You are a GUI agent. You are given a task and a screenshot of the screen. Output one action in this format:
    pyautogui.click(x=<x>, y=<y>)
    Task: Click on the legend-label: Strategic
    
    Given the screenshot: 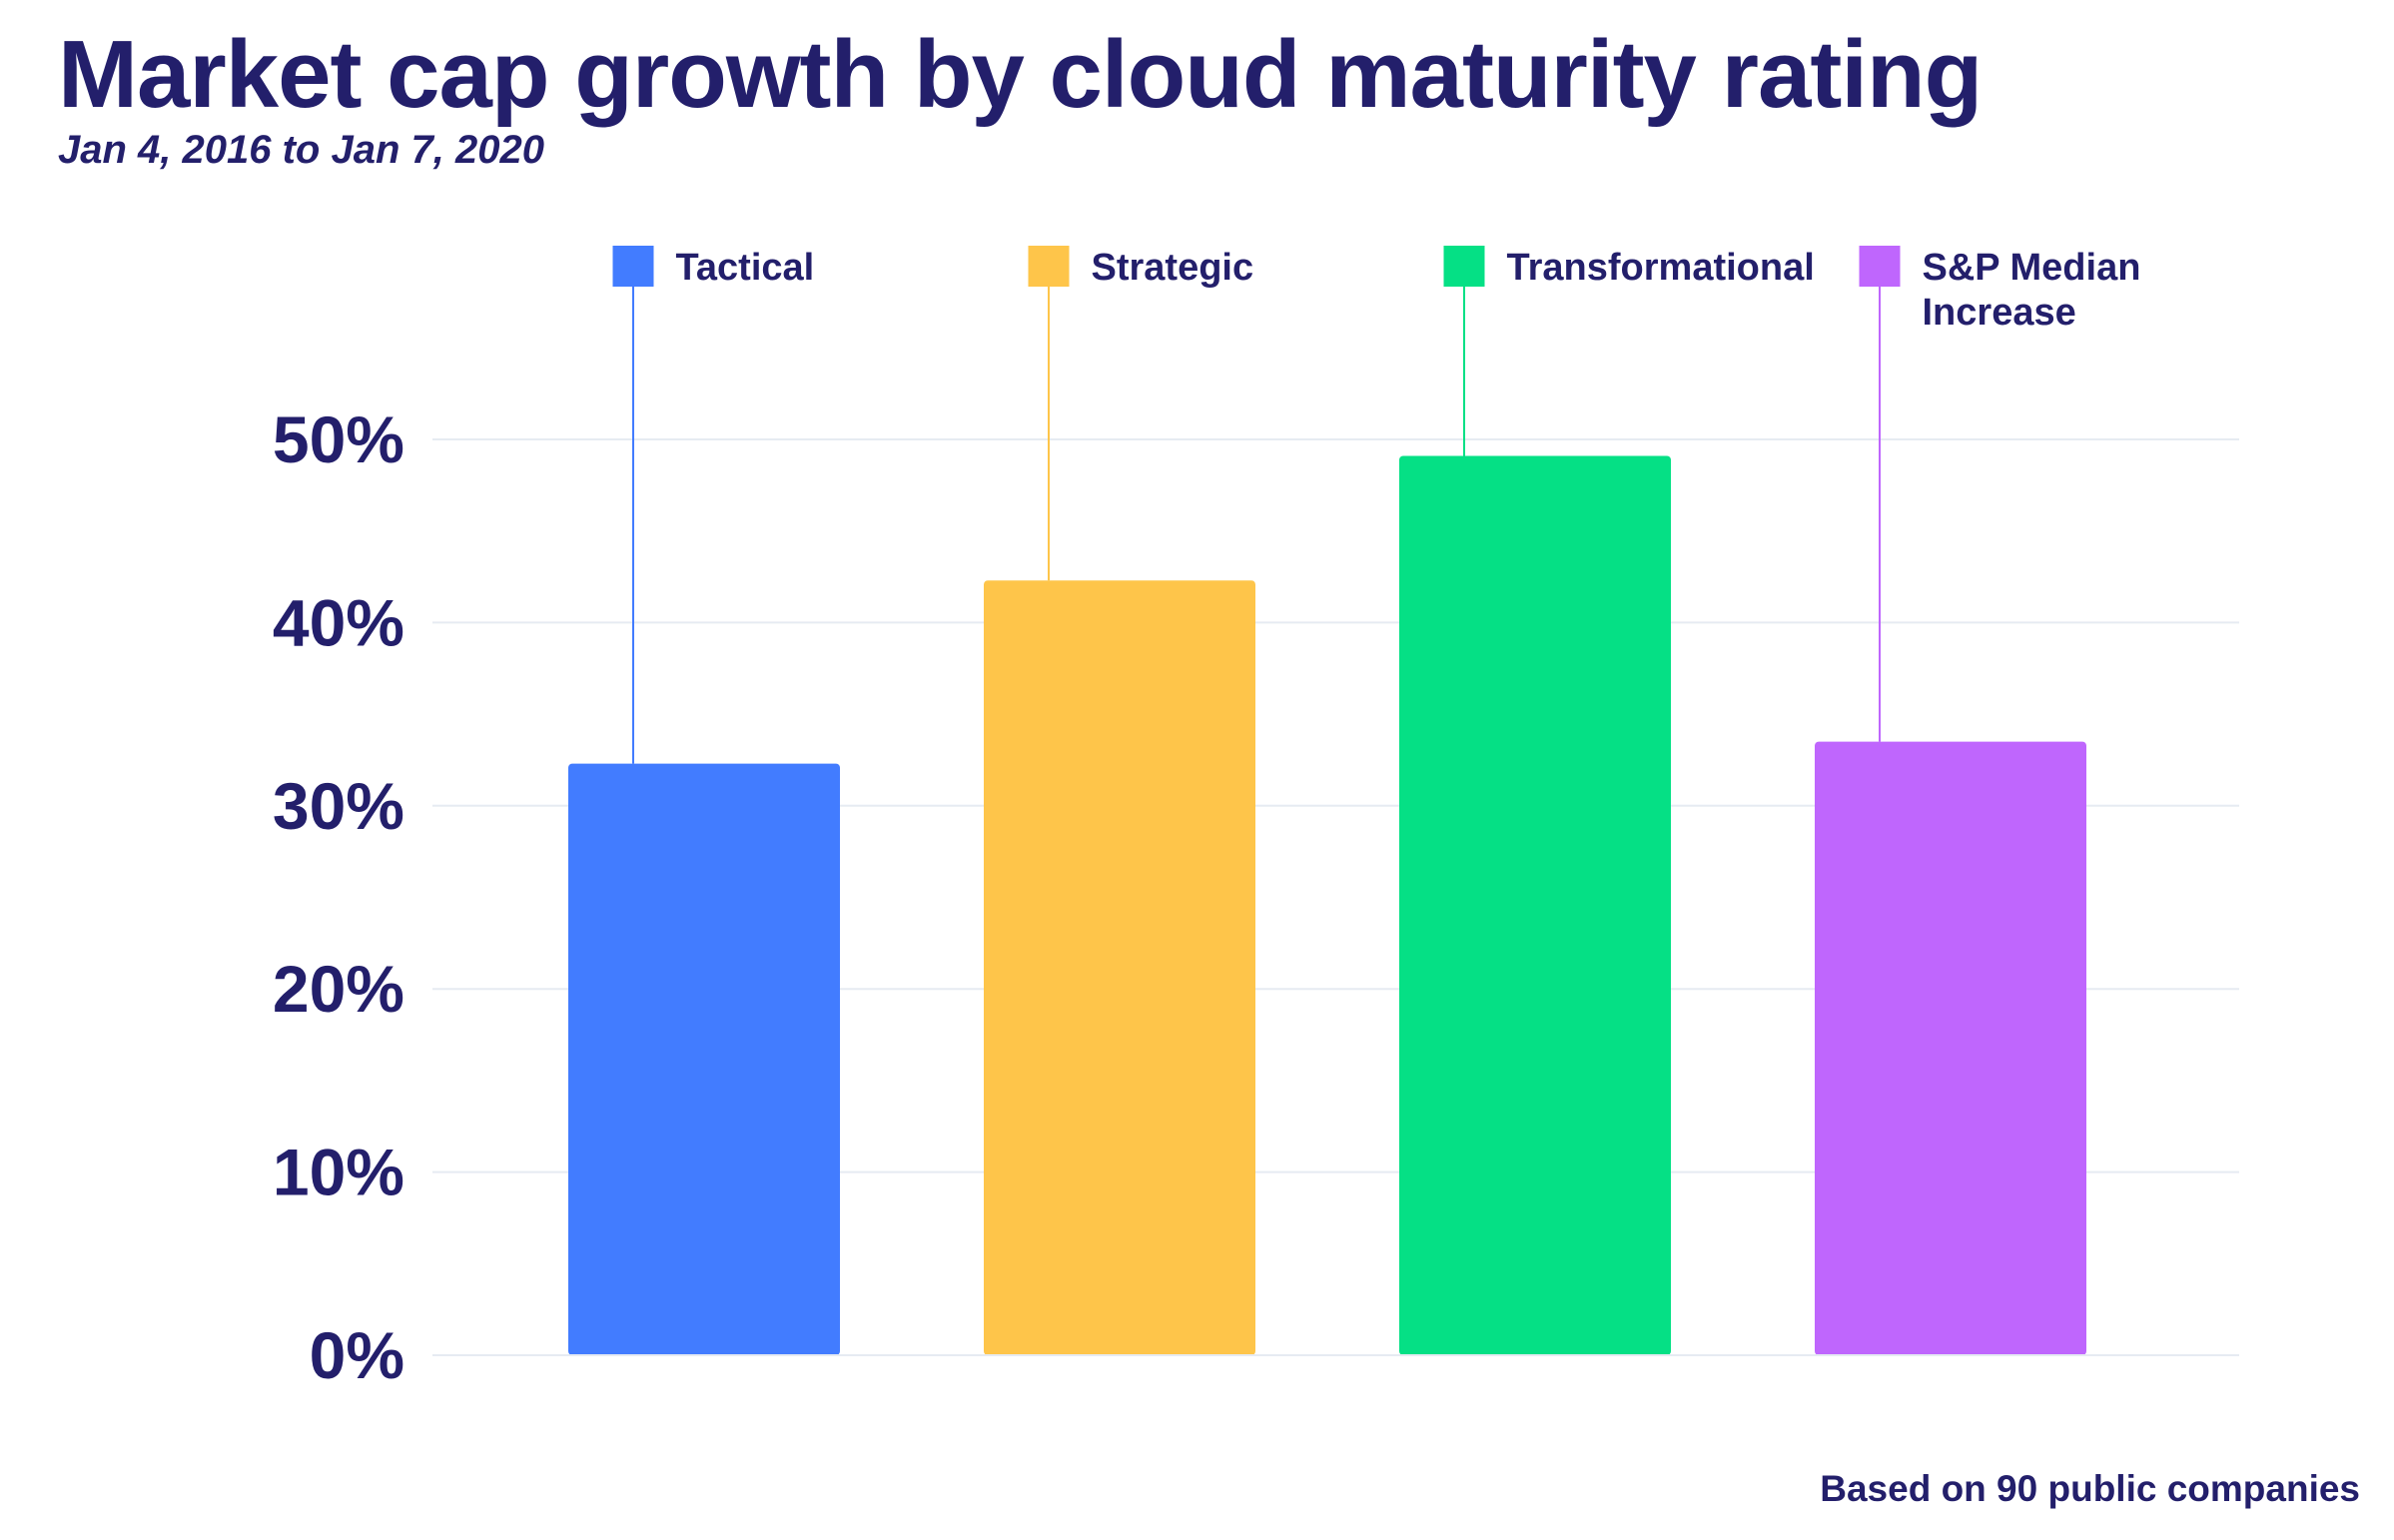 What is the action you would take?
    pyautogui.click(x=1173, y=268)
    